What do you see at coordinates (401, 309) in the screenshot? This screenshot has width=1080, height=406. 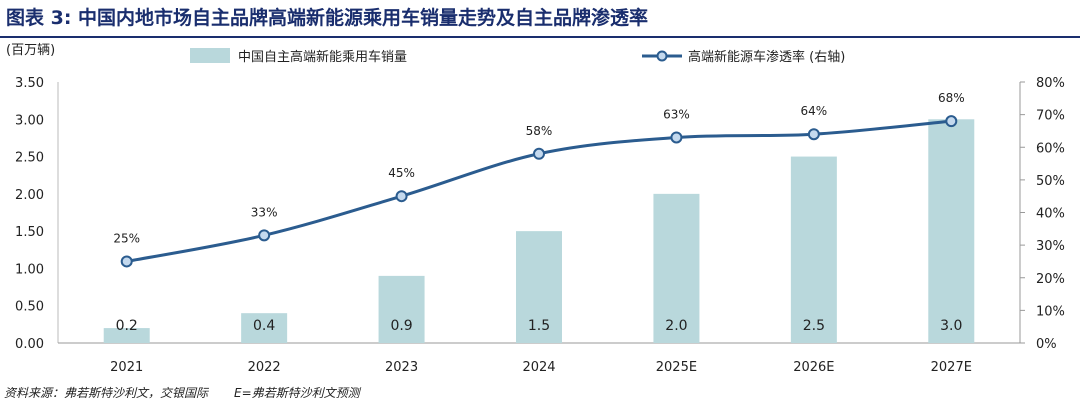 I see `bar-2023` at bounding box center [401, 309].